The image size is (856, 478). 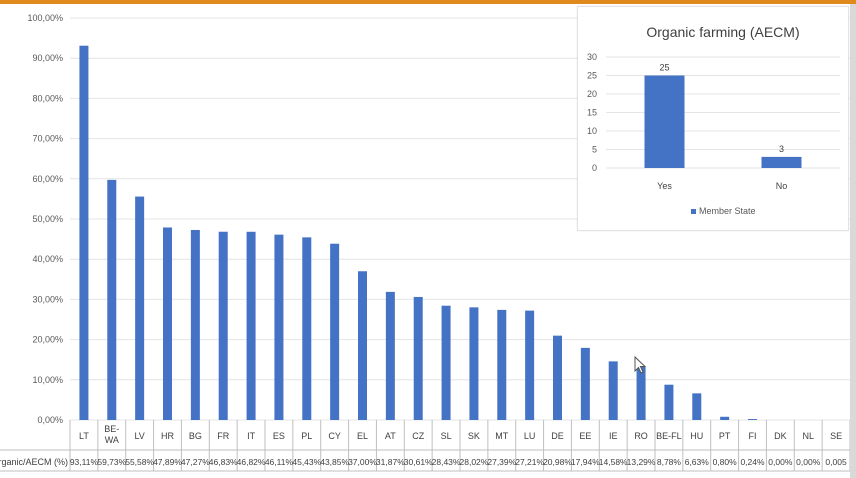 I want to click on x-tick-label: LV, so click(x=139, y=436).